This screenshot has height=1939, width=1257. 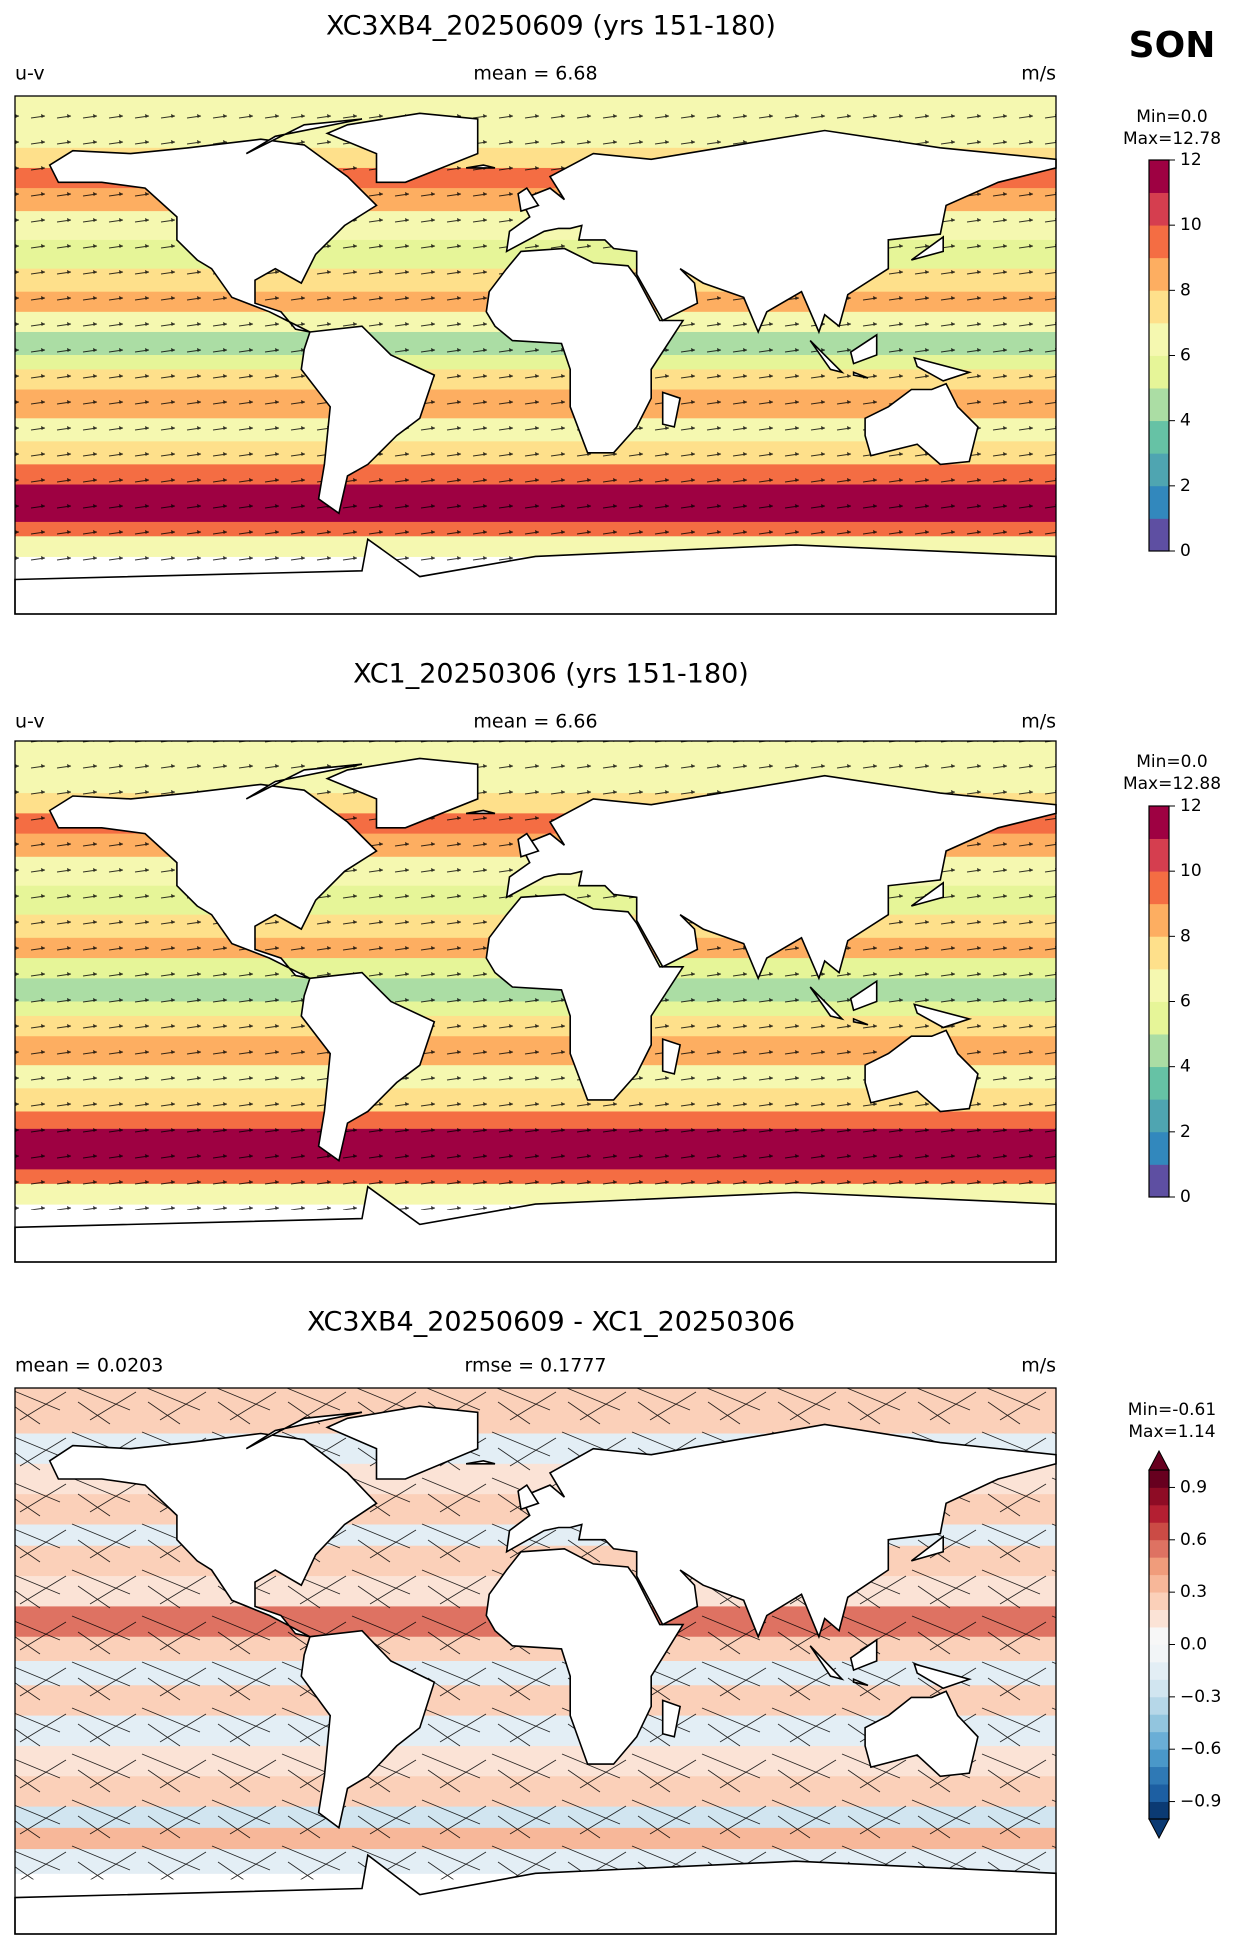 What do you see at coordinates (1200, 1749) in the screenshot?
I see `colorbar-tick-label: −0.6` at bounding box center [1200, 1749].